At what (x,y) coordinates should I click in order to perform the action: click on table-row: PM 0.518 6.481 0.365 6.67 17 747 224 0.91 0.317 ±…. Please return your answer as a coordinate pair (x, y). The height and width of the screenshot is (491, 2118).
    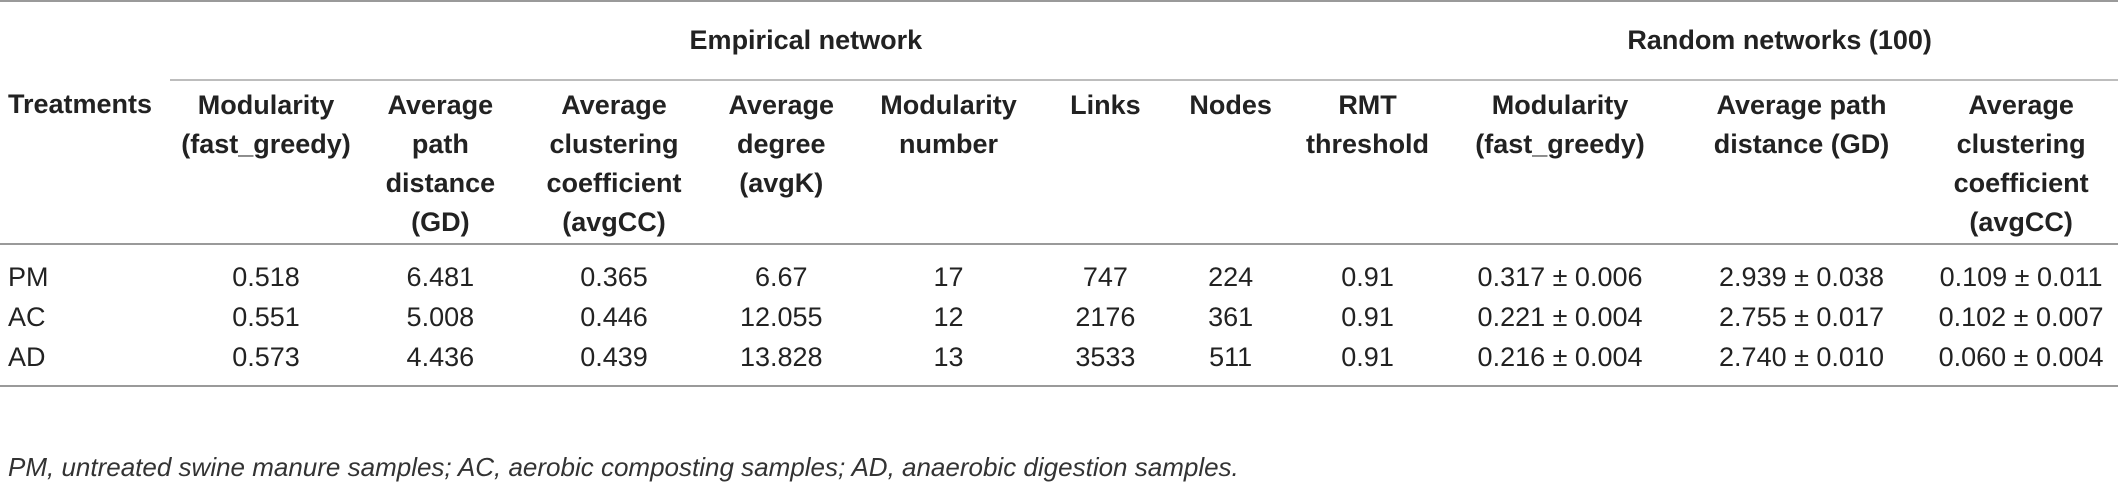
    Looking at the image, I should click on (1059, 270).